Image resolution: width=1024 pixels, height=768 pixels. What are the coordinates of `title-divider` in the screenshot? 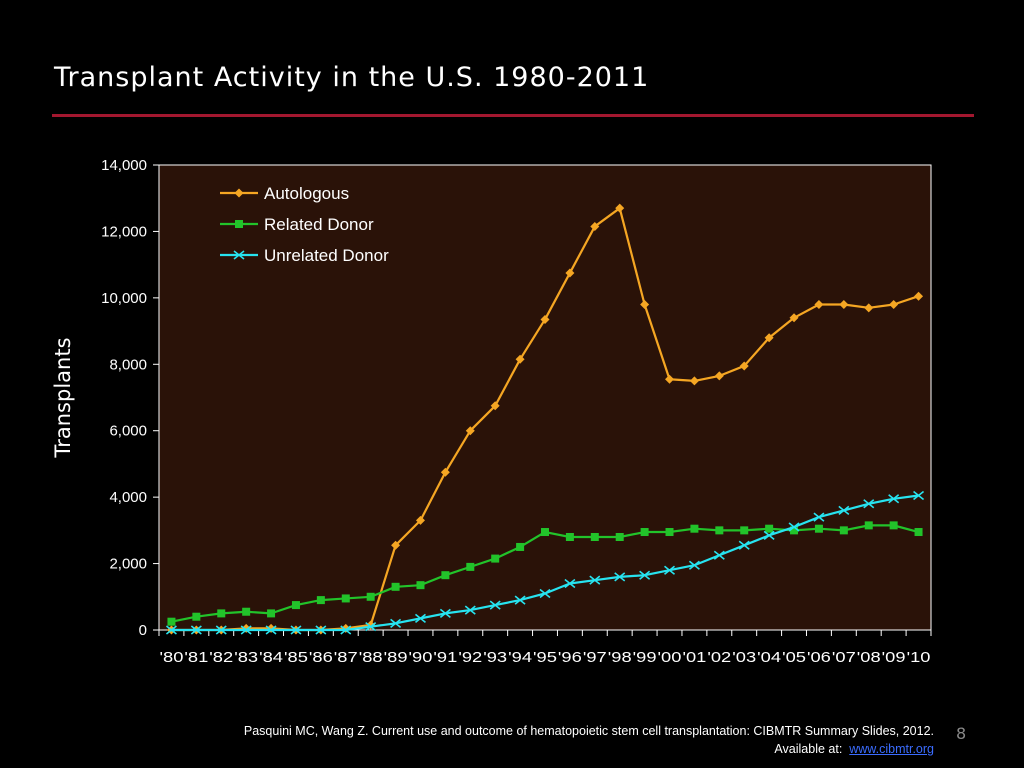 It's located at (513, 115).